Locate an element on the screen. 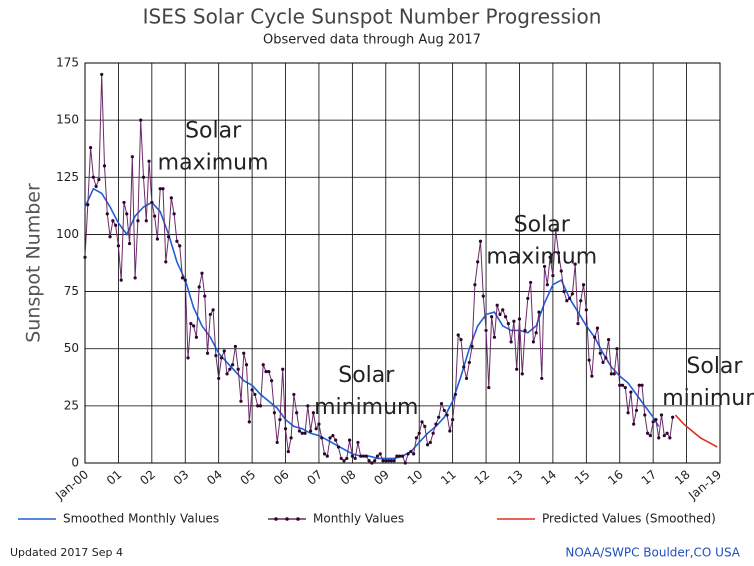 This screenshot has width=754, height=566. x-tick-label: 17 is located at coordinates (649, 477).